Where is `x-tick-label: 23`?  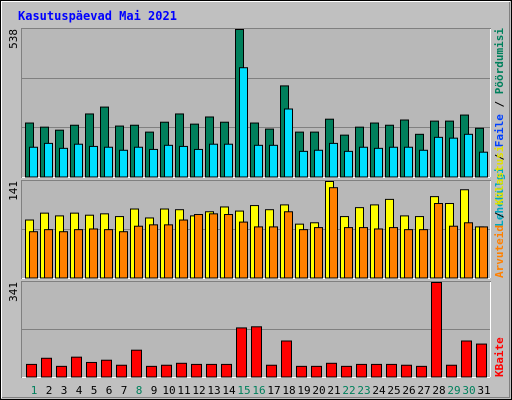
x-tick-label: 23 is located at coordinates (363, 390).